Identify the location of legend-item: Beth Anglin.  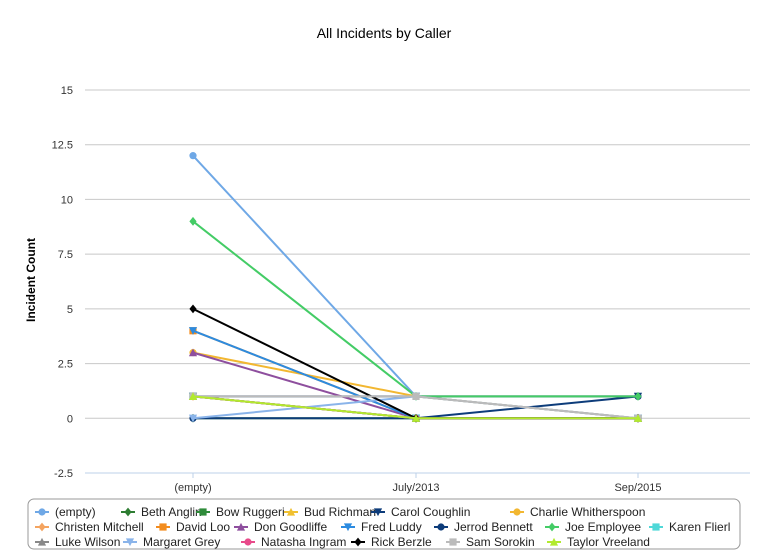
(161, 512).